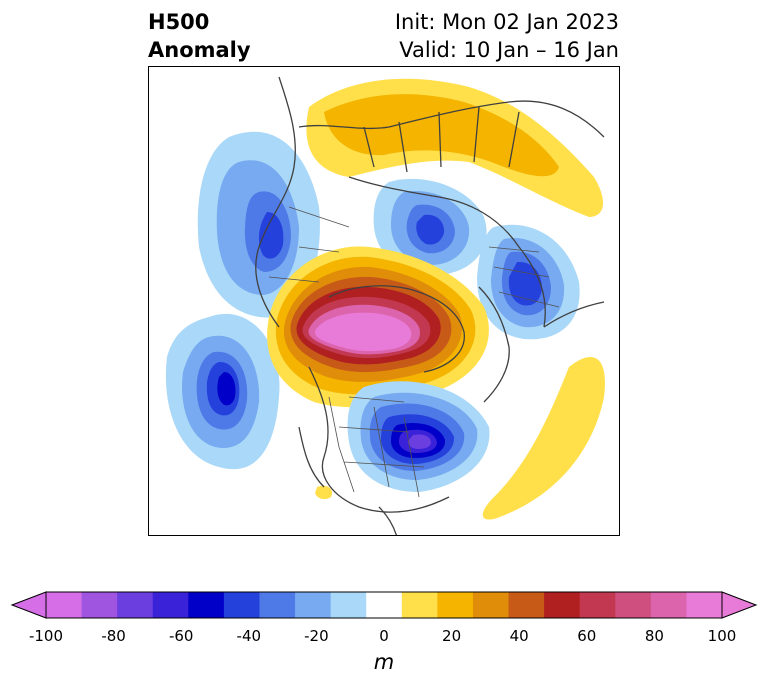 Image resolution: width=768 pixels, height=686 pixels. What do you see at coordinates (28, 605) in the screenshot?
I see `colorbar-min-extension` at bounding box center [28, 605].